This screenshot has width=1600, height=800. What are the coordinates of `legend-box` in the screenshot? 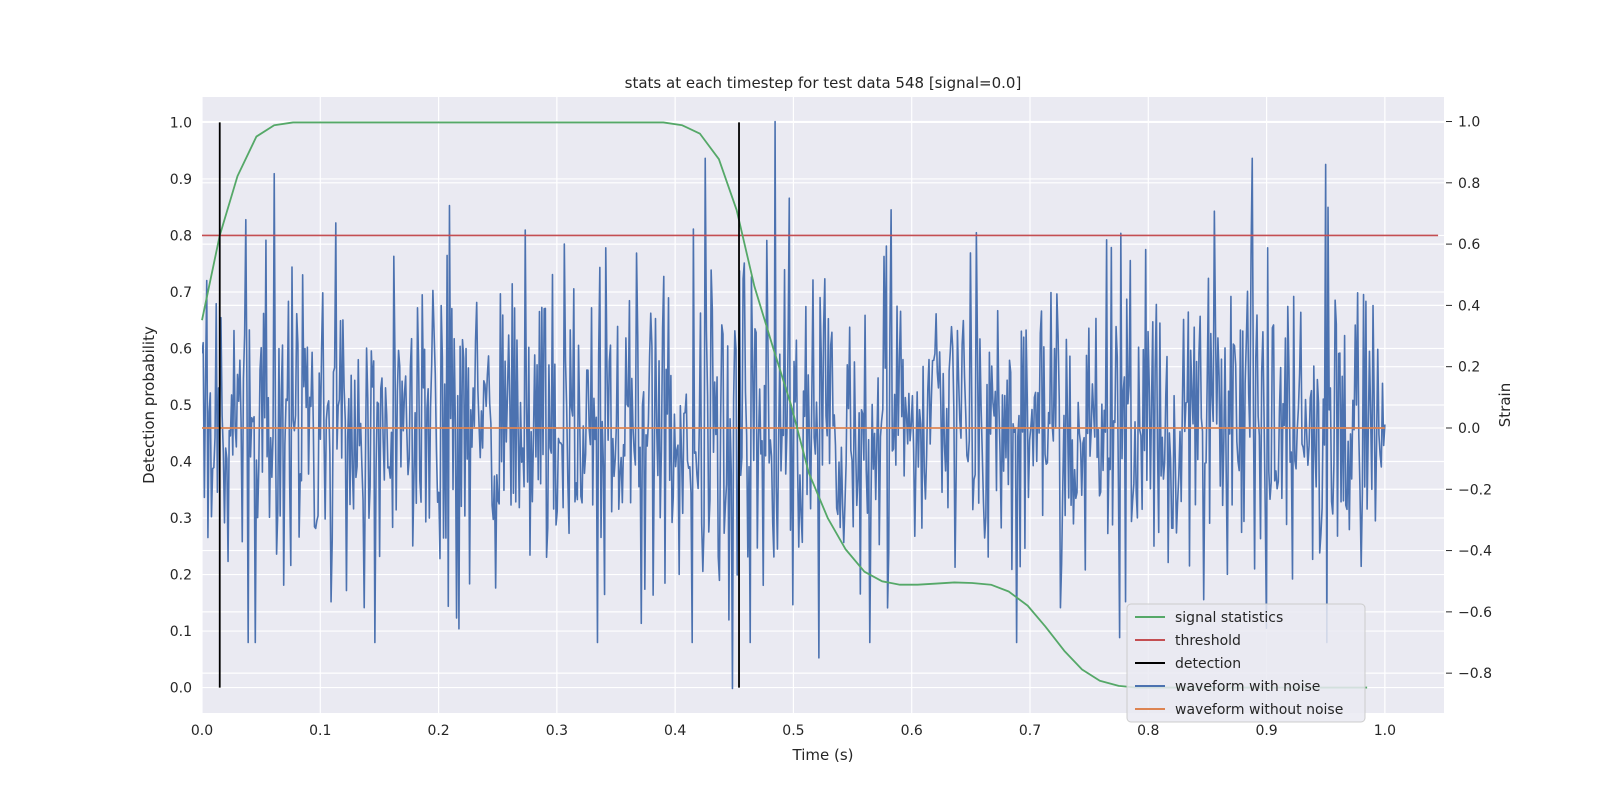 It's located at (1246, 663).